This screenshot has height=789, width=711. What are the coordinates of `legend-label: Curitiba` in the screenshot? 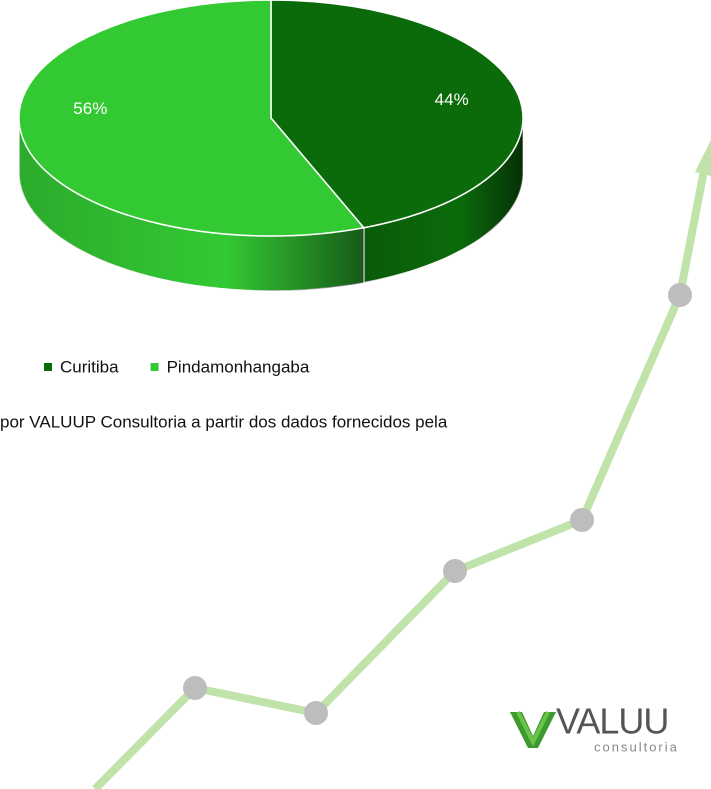 It's located at (89, 366).